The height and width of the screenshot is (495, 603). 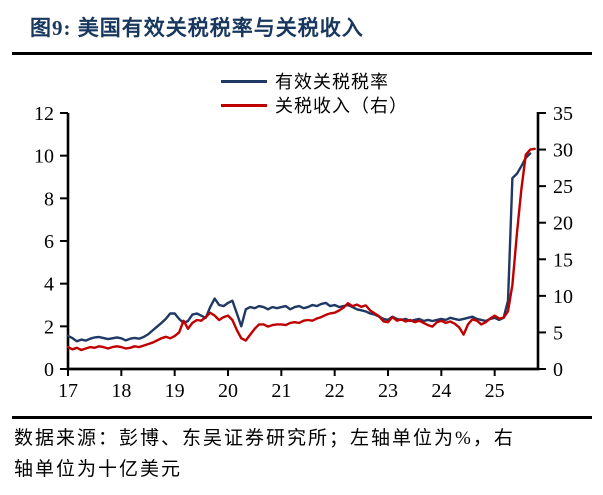 What do you see at coordinates (332, 82) in the screenshot?
I see `rate-legend-label: 有效关税税率` at bounding box center [332, 82].